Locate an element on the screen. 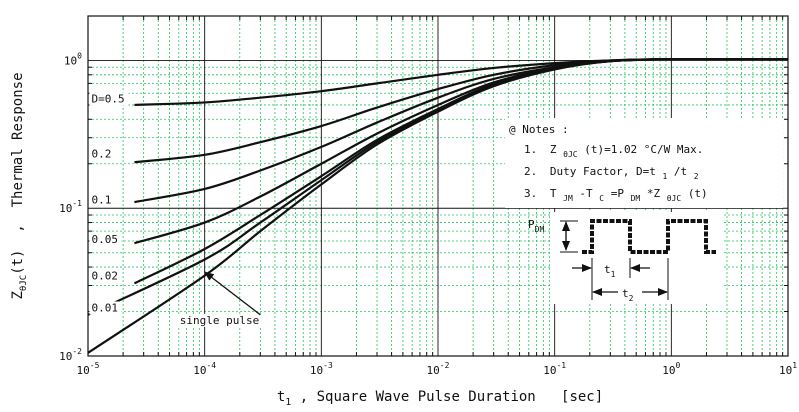 This screenshot has width=799, height=412. note-2-sub-2: 2 is located at coordinates (696, 176).